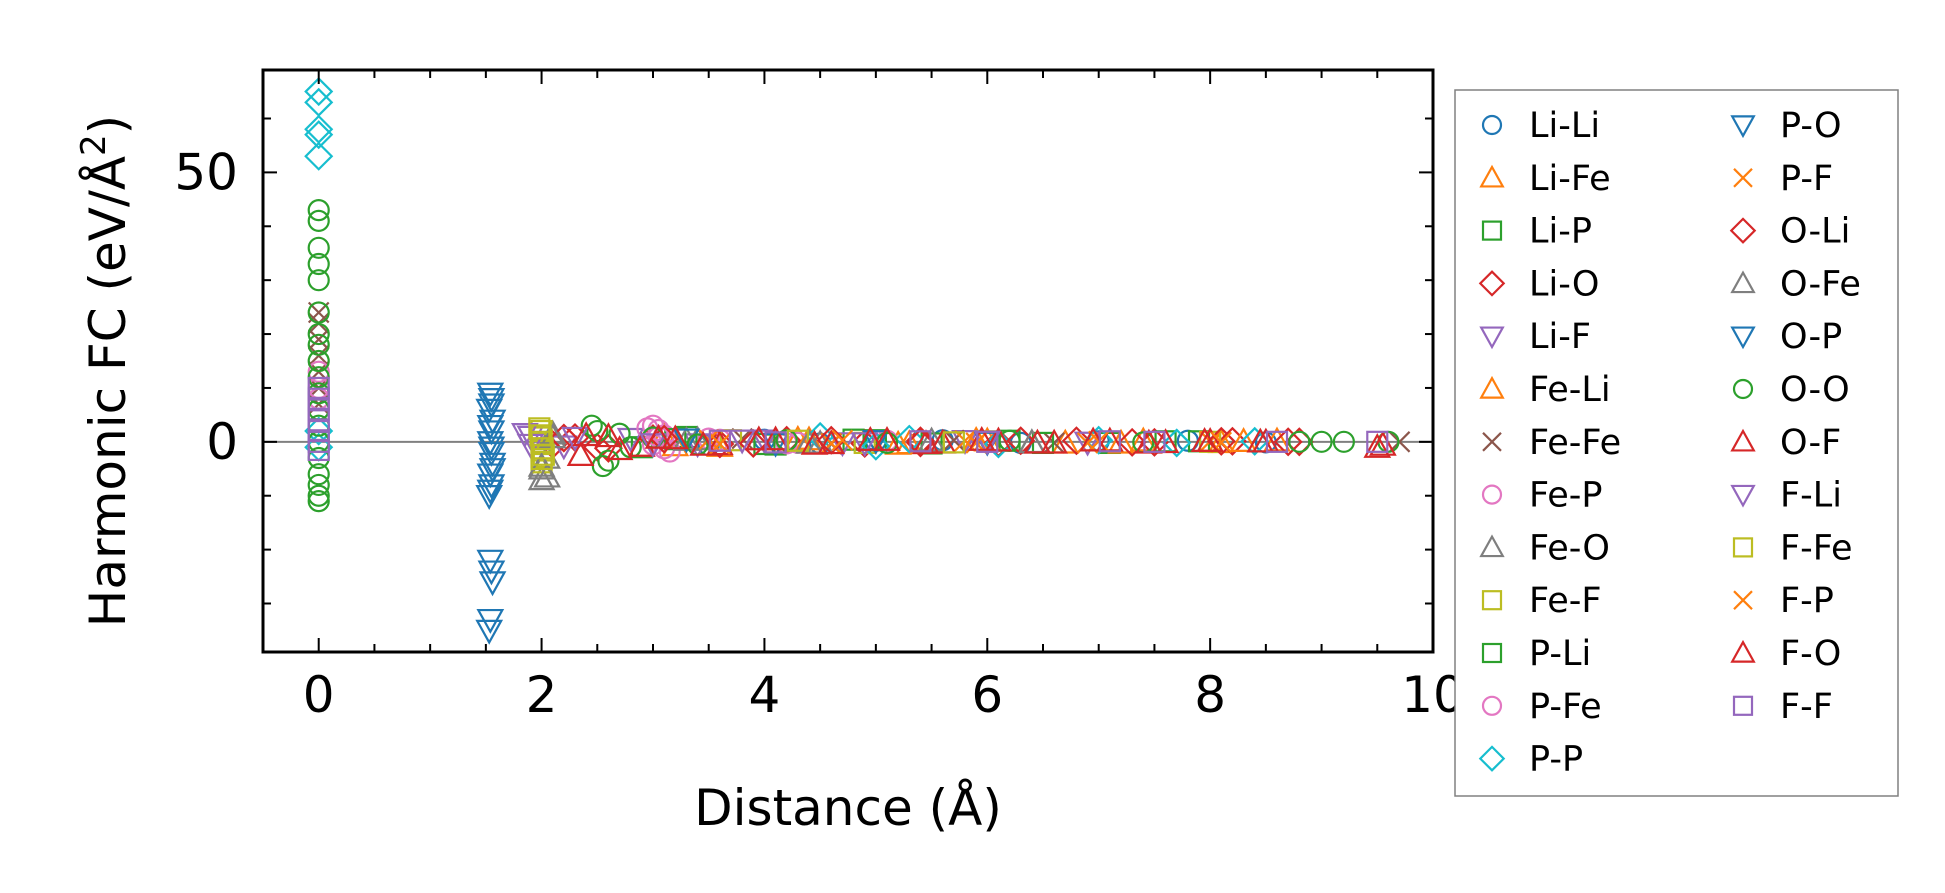 The width and height of the screenshot is (1945, 893). I want to click on x-tick-label: 4, so click(765, 695).